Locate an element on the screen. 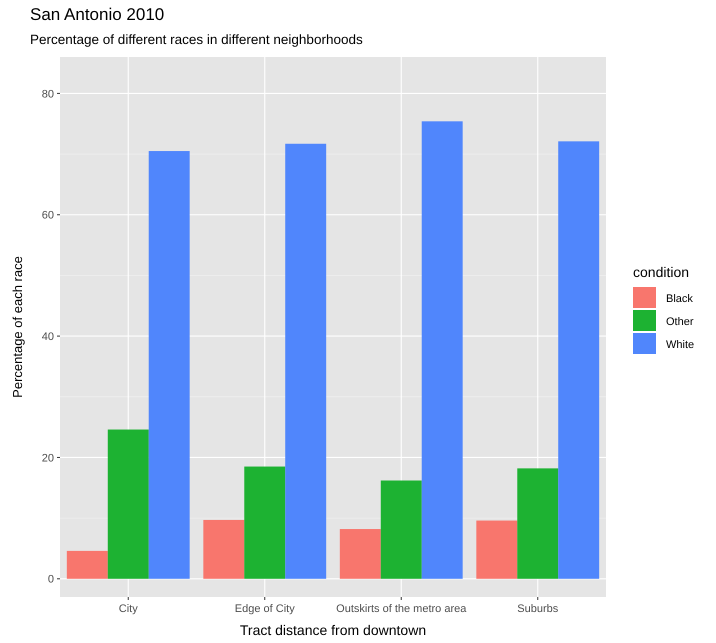 This screenshot has width=716, height=643. x-axis-title: Tract distance from downtown is located at coordinates (333, 630).